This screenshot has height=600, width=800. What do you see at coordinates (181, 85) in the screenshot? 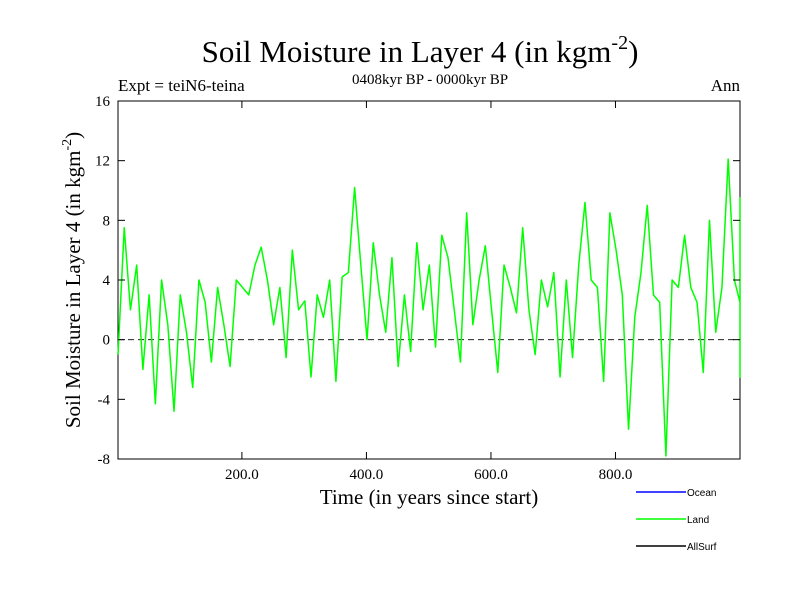
I see `experiment-label: Expt = teiN6-teina` at bounding box center [181, 85].